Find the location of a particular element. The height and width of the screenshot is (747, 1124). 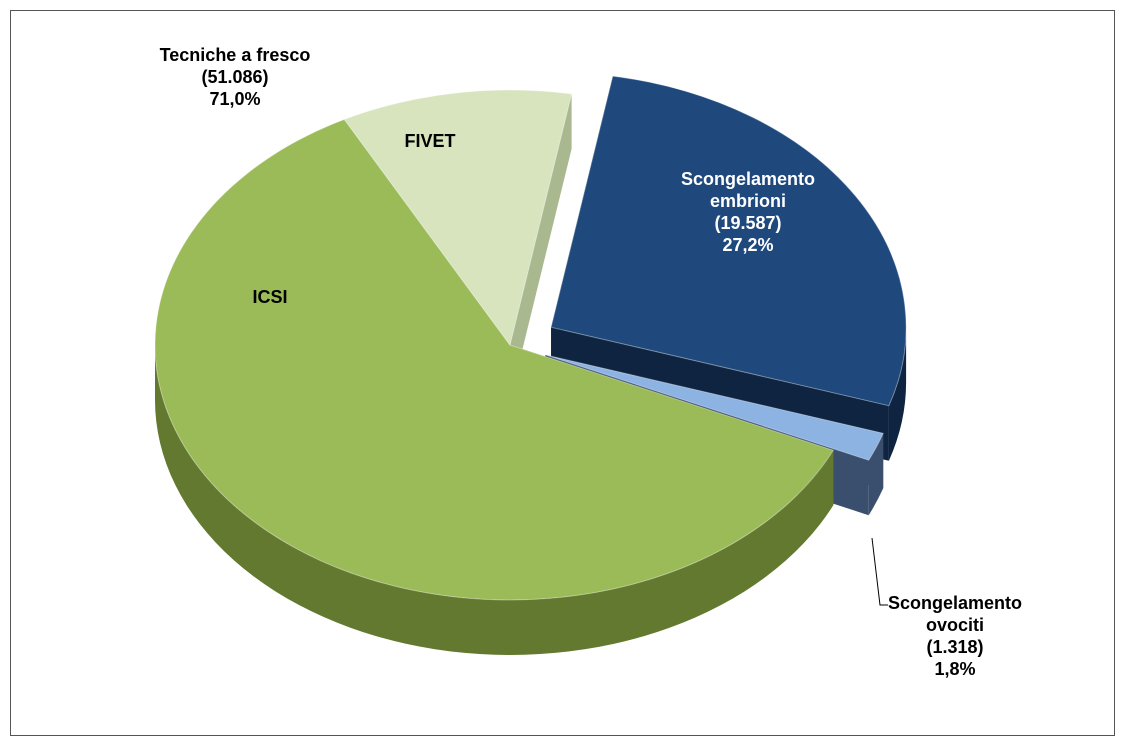

category-label: Scongelamento ovociti is located at coordinates (955, 614).